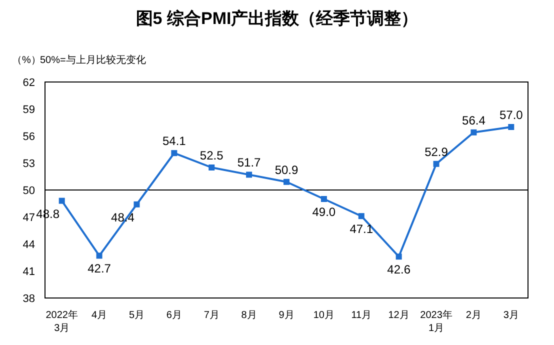 This screenshot has height=345, width=554. I want to click on x-tick-label: 9月, so click(286, 315).